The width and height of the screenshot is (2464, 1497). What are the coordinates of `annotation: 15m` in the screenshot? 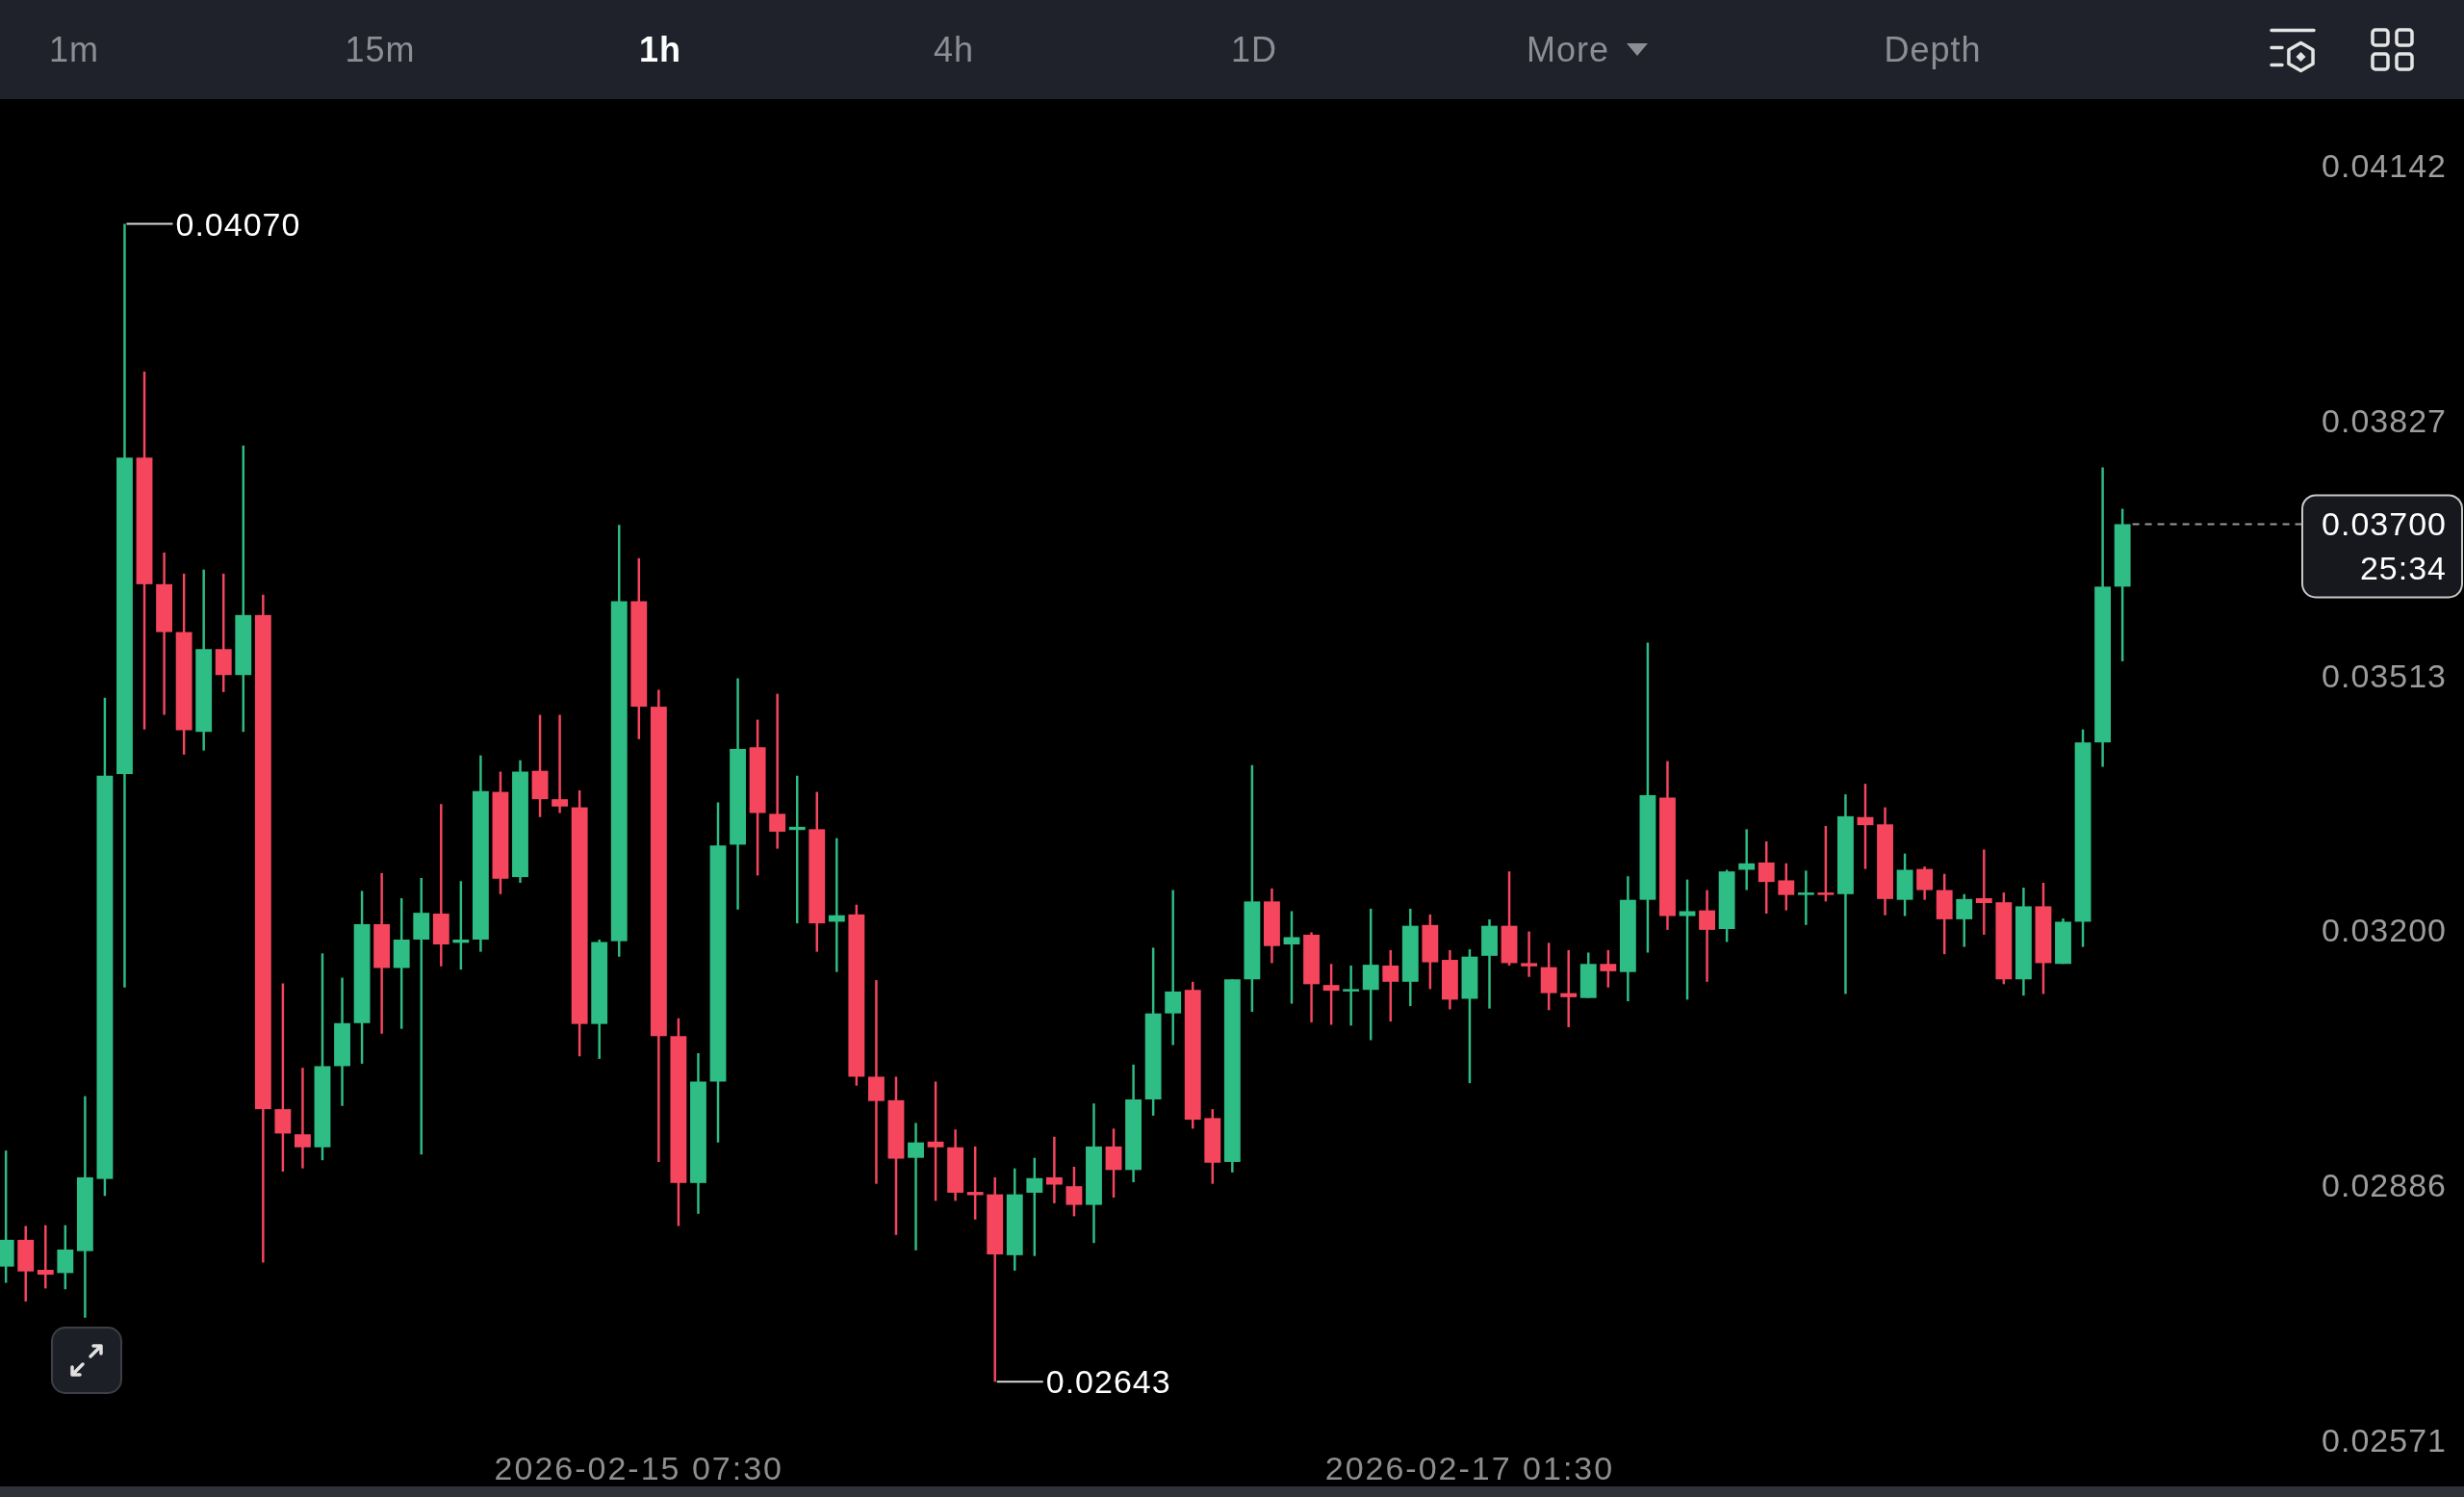 It's located at (380, 49).